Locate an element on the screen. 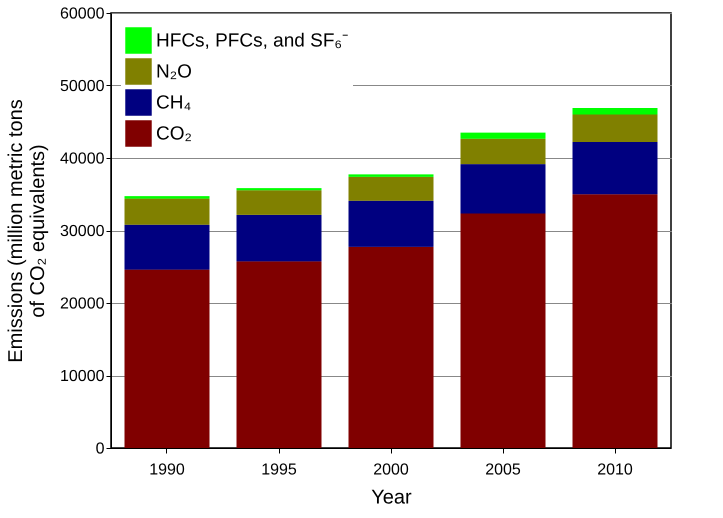  legend-label: HFCs, PFCs, and SF₆⁻ is located at coordinates (252, 41).